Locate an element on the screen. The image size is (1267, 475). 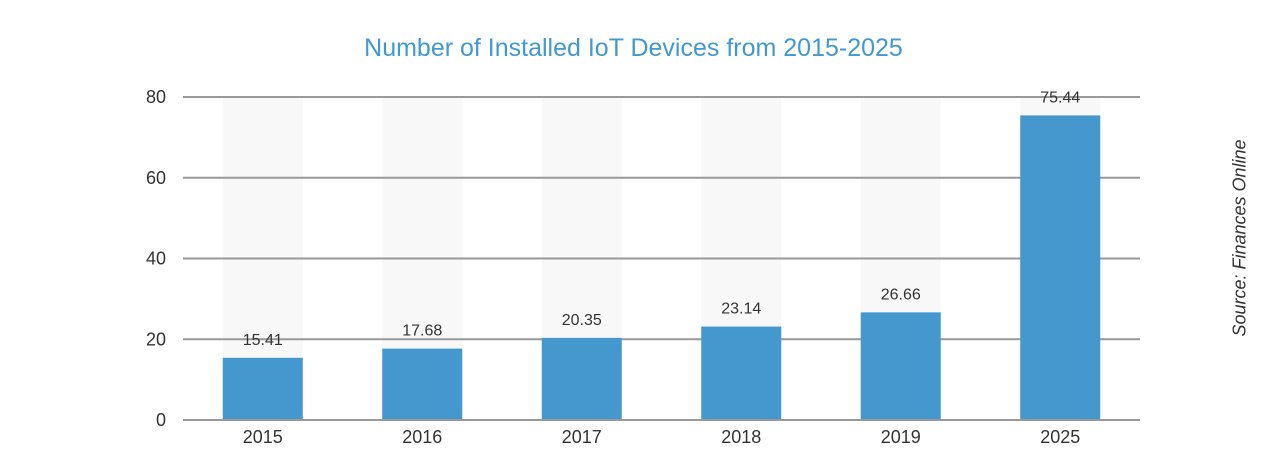
data-label: 23.14 is located at coordinates (741, 309).